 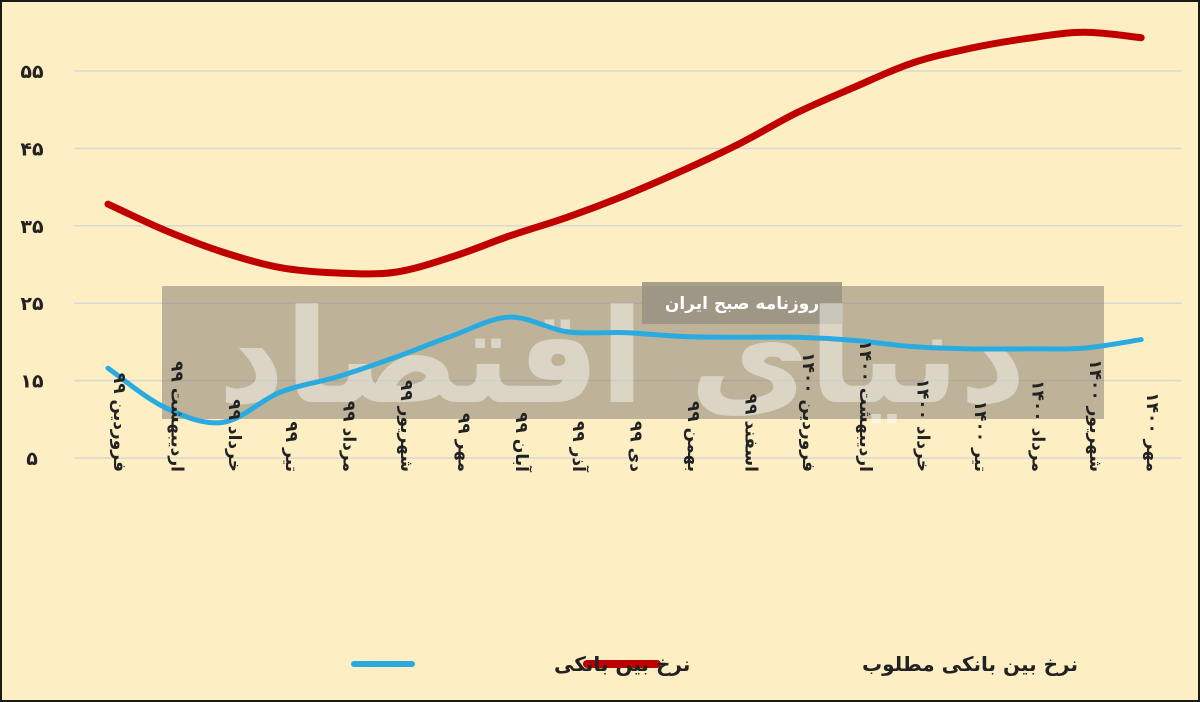 What do you see at coordinates (349, 436) in the screenshot?
I see `x-tick-label: مرداد ۹۹` at bounding box center [349, 436].